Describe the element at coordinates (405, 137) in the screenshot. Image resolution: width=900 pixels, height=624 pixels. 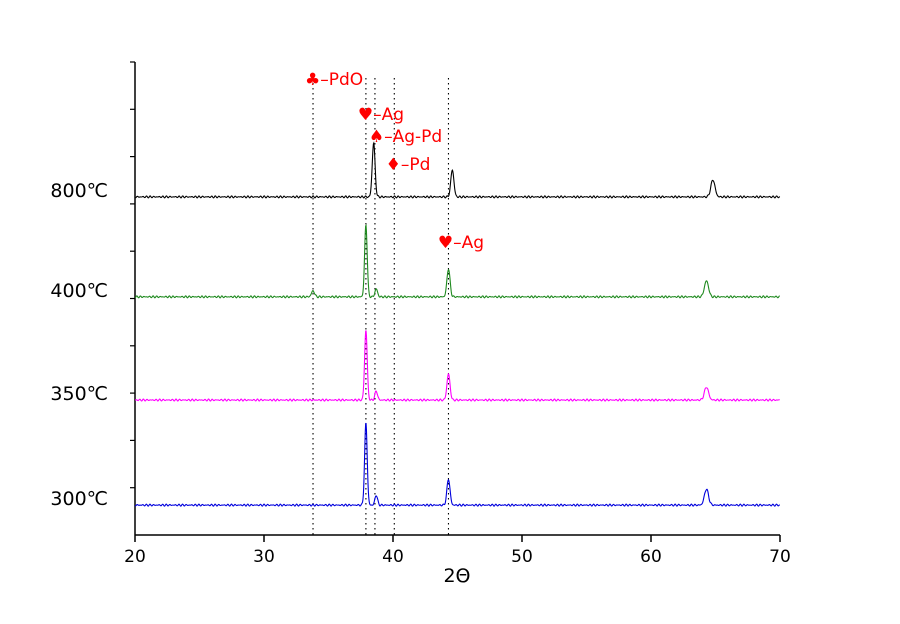
I see `annotation-ag-pd: ♠–Ag-Pd` at that location.